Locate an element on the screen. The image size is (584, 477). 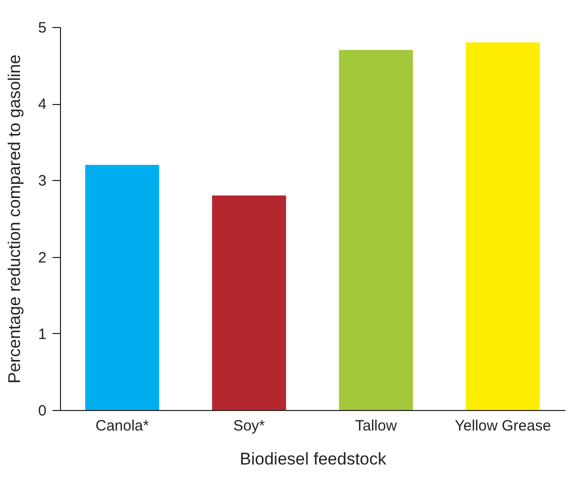
y-axis-title: Percentage reduction compared to gasoline is located at coordinates (14, 219).